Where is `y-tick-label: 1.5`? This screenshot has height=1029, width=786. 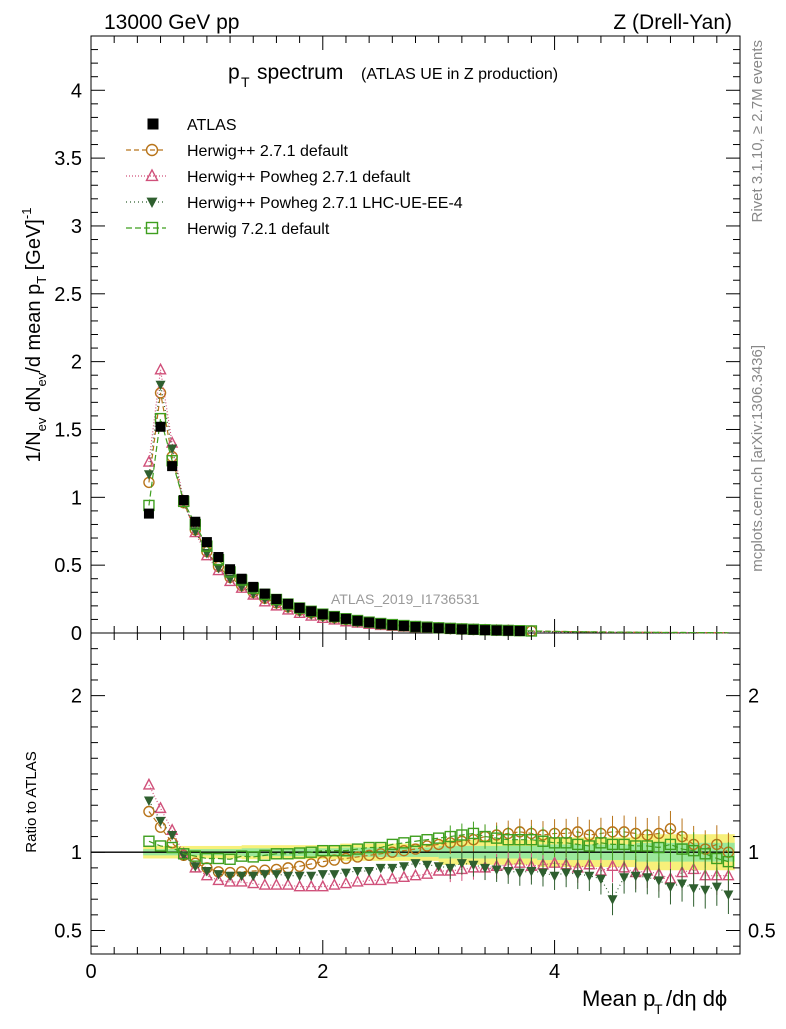 y-tick-label: 1.5 is located at coordinates (68, 430).